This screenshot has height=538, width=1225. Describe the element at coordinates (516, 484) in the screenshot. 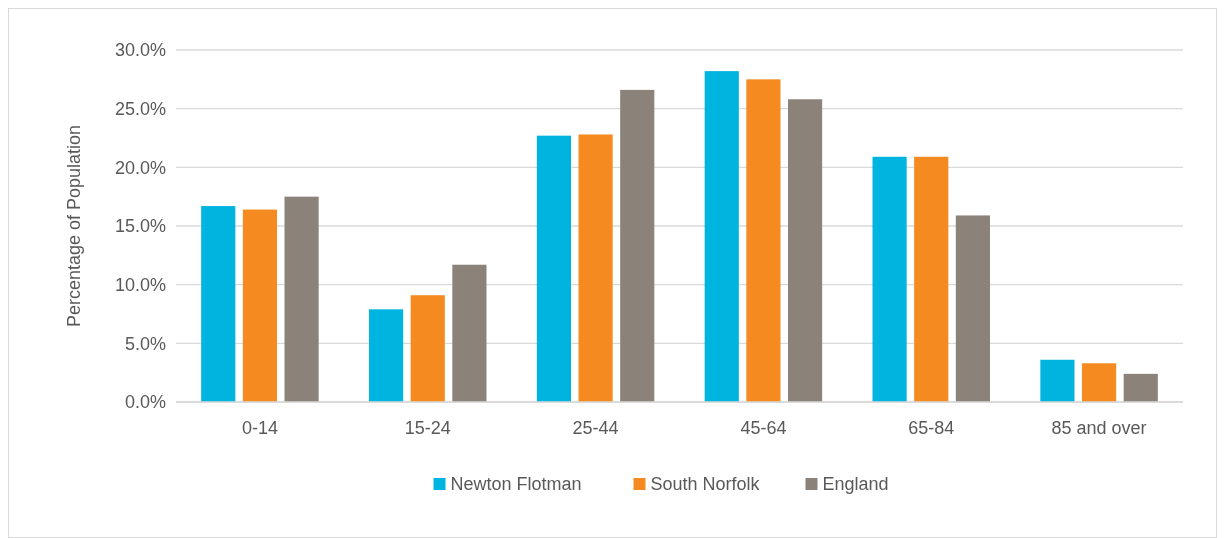

I see `legend-label: Newton Flotman` at that location.